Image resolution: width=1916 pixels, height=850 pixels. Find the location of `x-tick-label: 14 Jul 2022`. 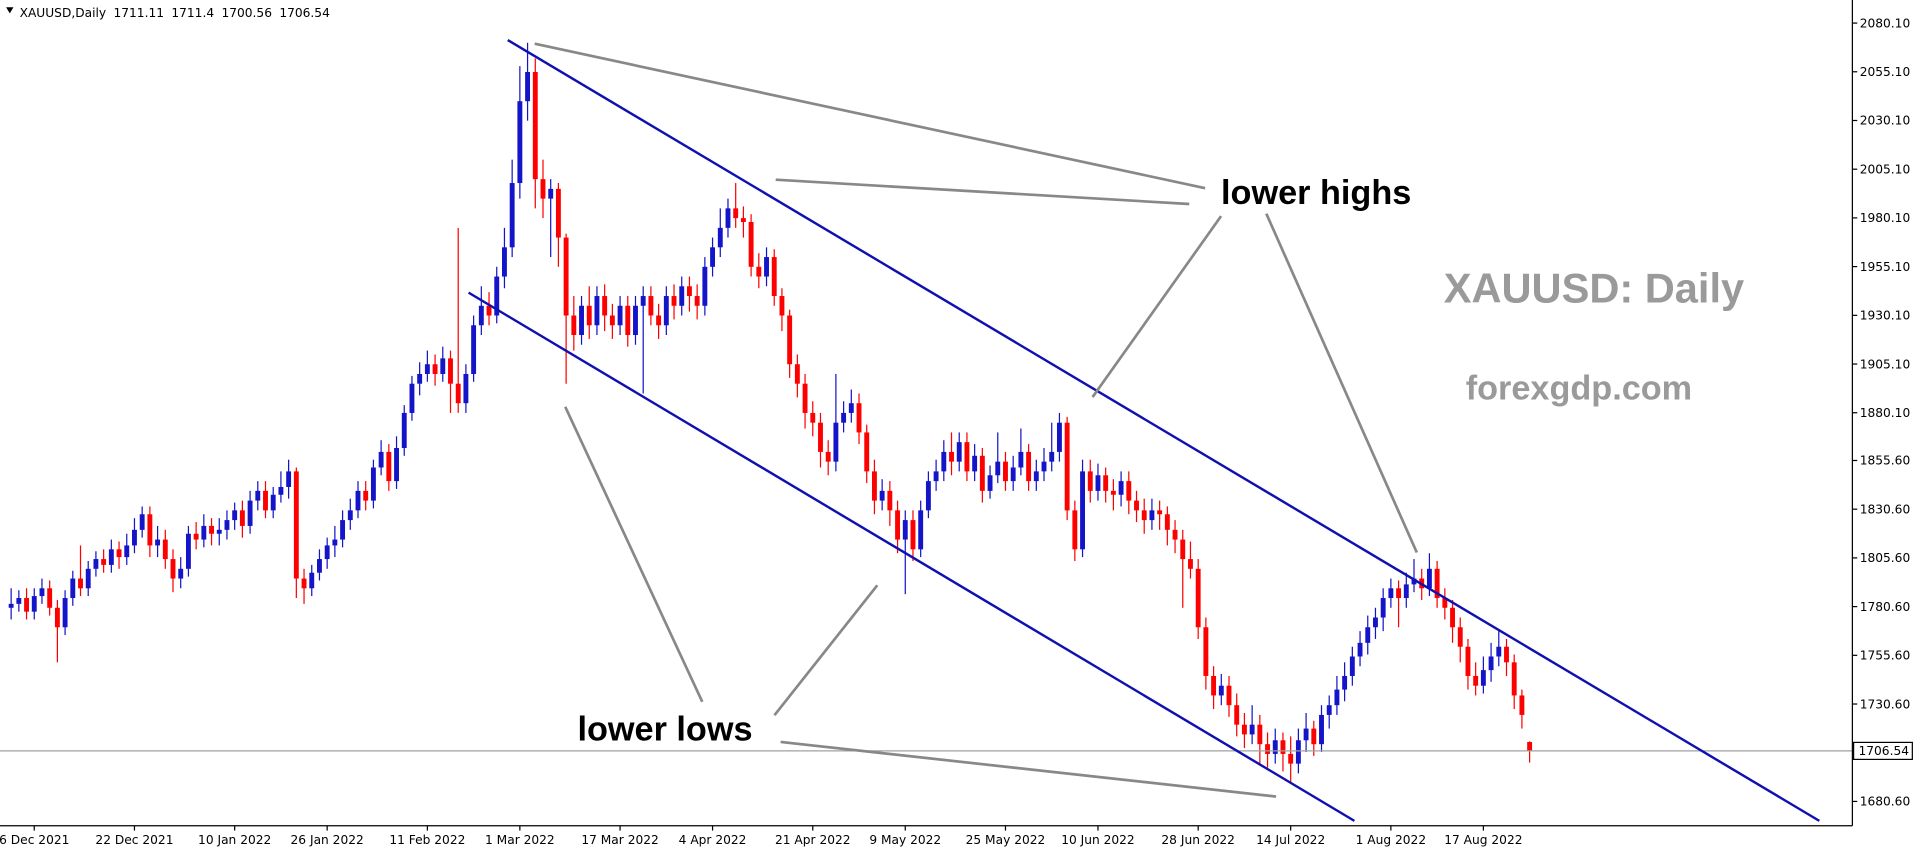

x-tick-label: 14 Jul 2022 is located at coordinates (1290, 840).